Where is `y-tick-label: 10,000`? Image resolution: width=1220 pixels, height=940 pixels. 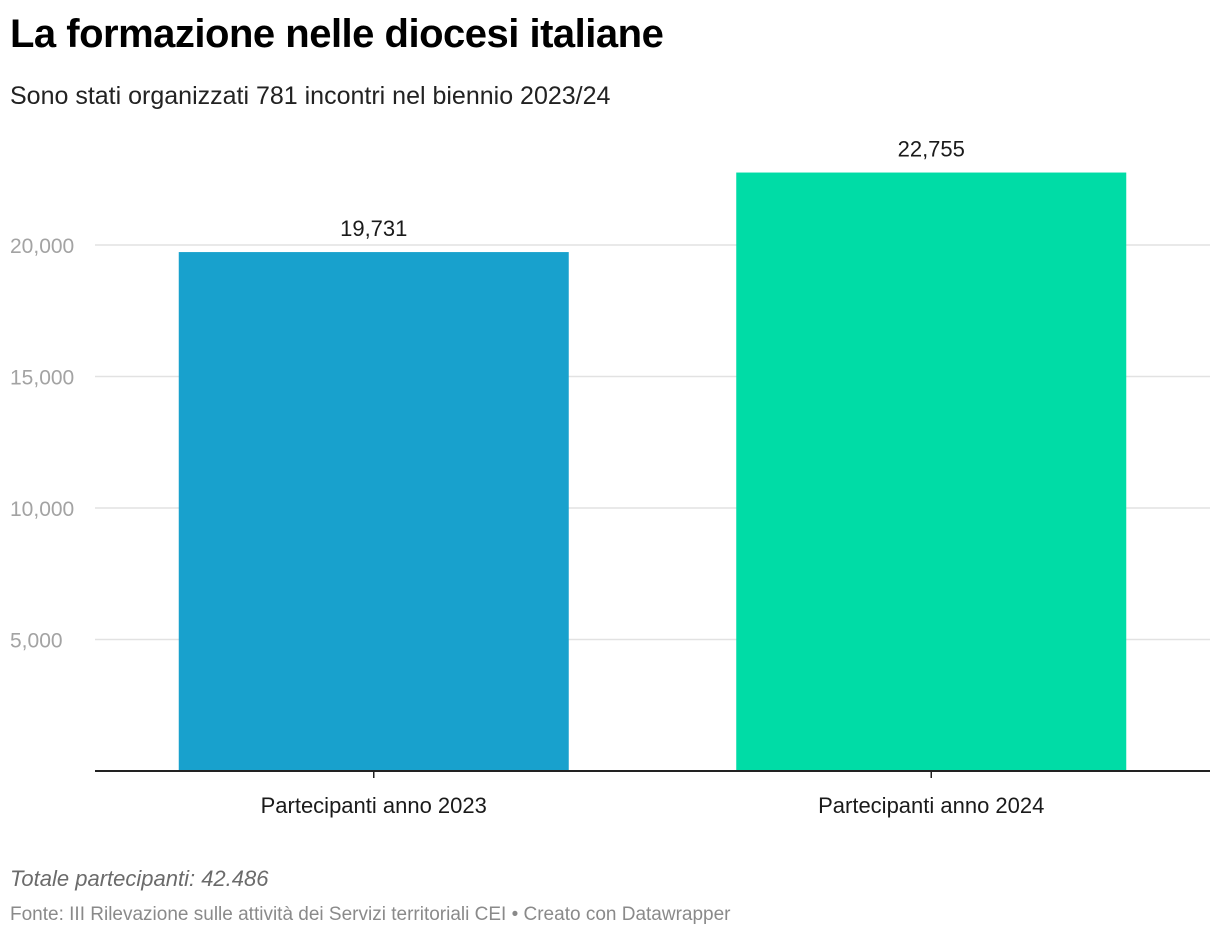 y-tick-label: 10,000 is located at coordinates (42, 509).